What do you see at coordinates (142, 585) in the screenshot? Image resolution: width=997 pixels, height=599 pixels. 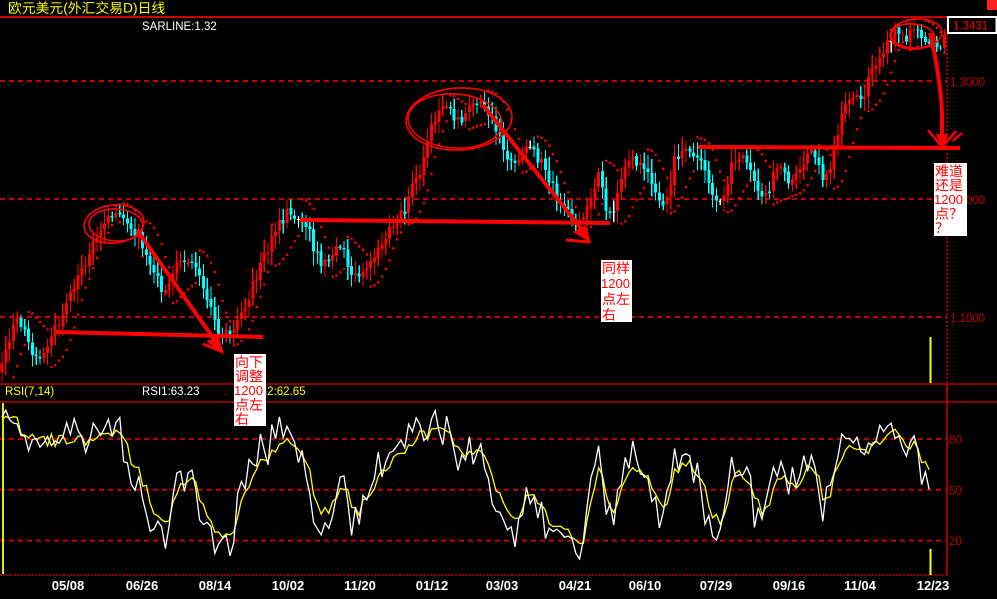 I see `svg-text: 06/26` at bounding box center [142, 585].